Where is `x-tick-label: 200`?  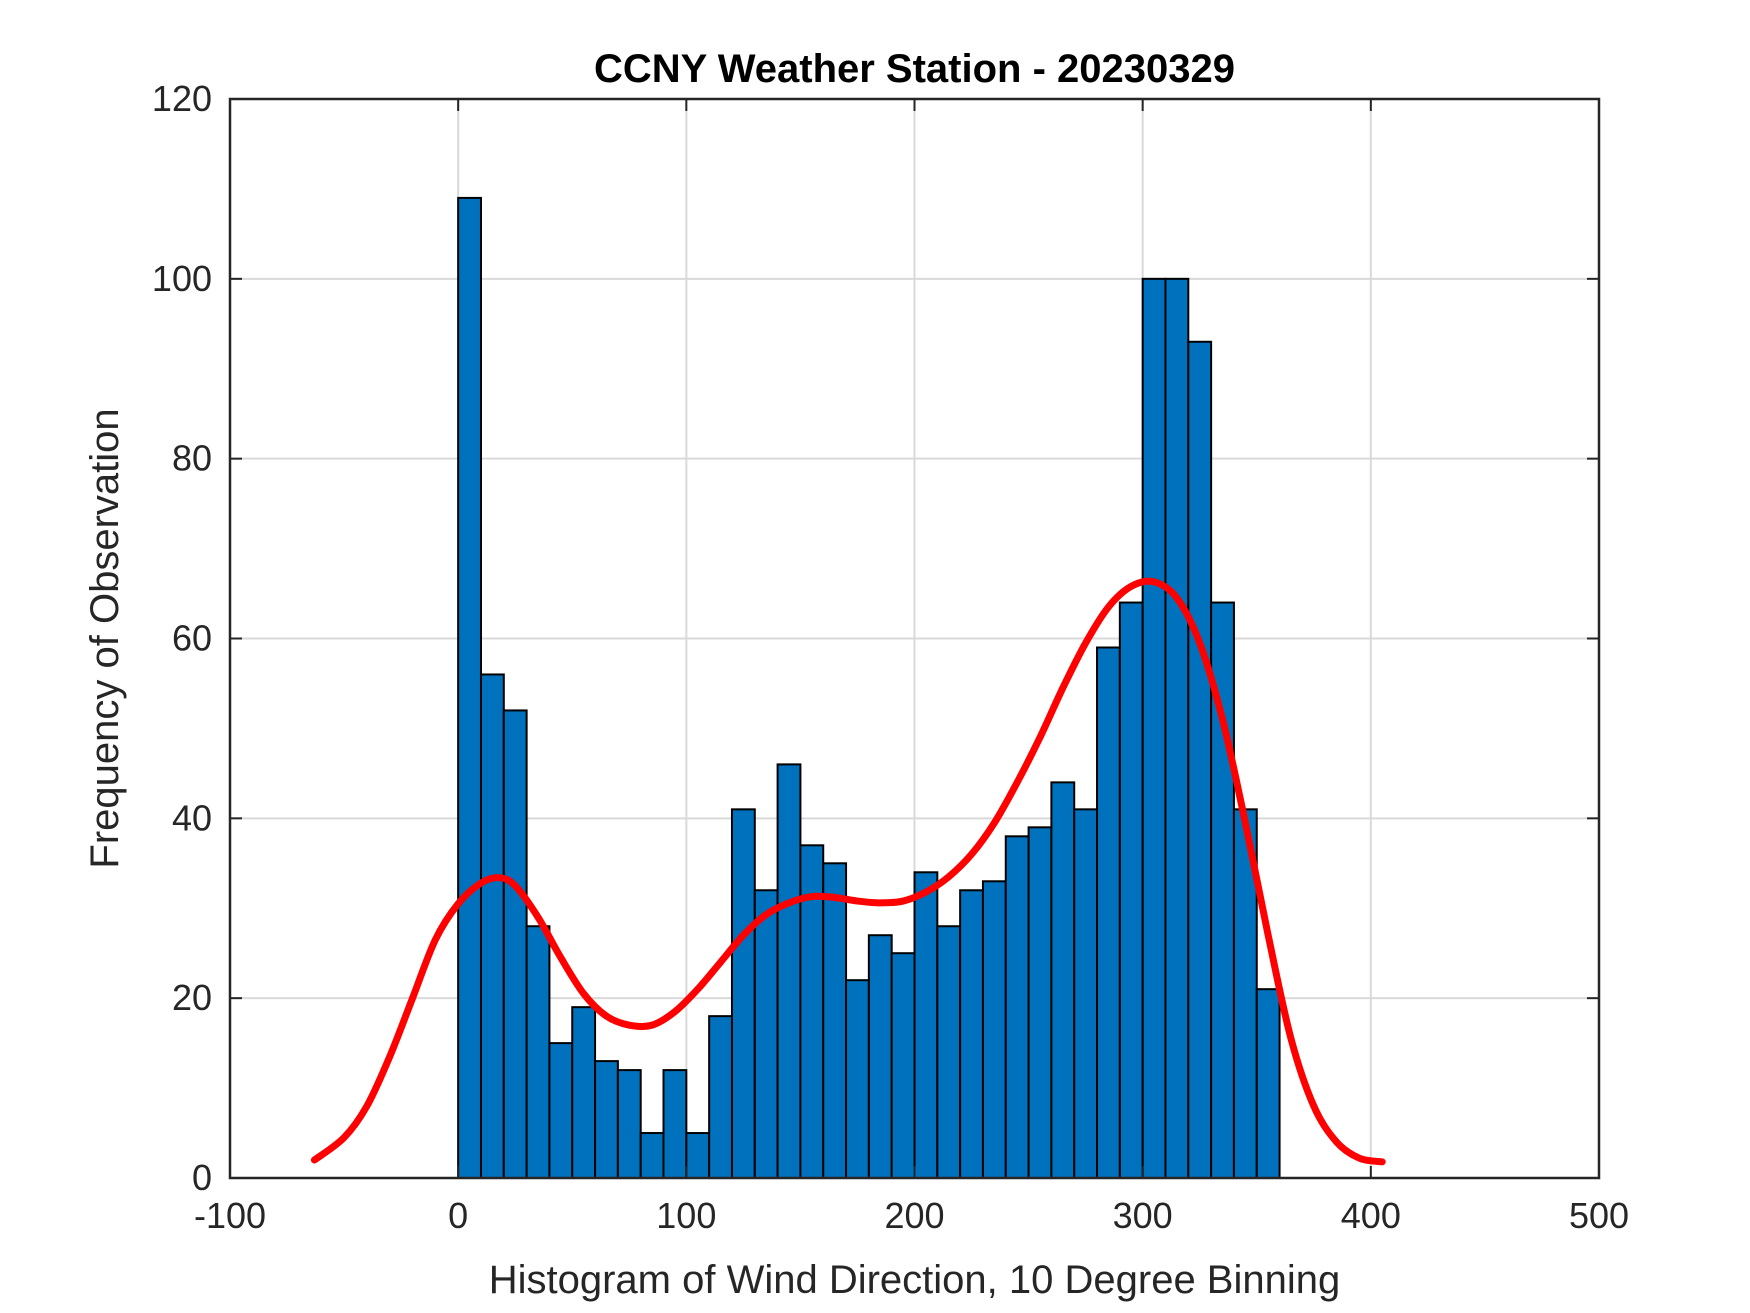
x-tick-label: 200 is located at coordinates (914, 1215).